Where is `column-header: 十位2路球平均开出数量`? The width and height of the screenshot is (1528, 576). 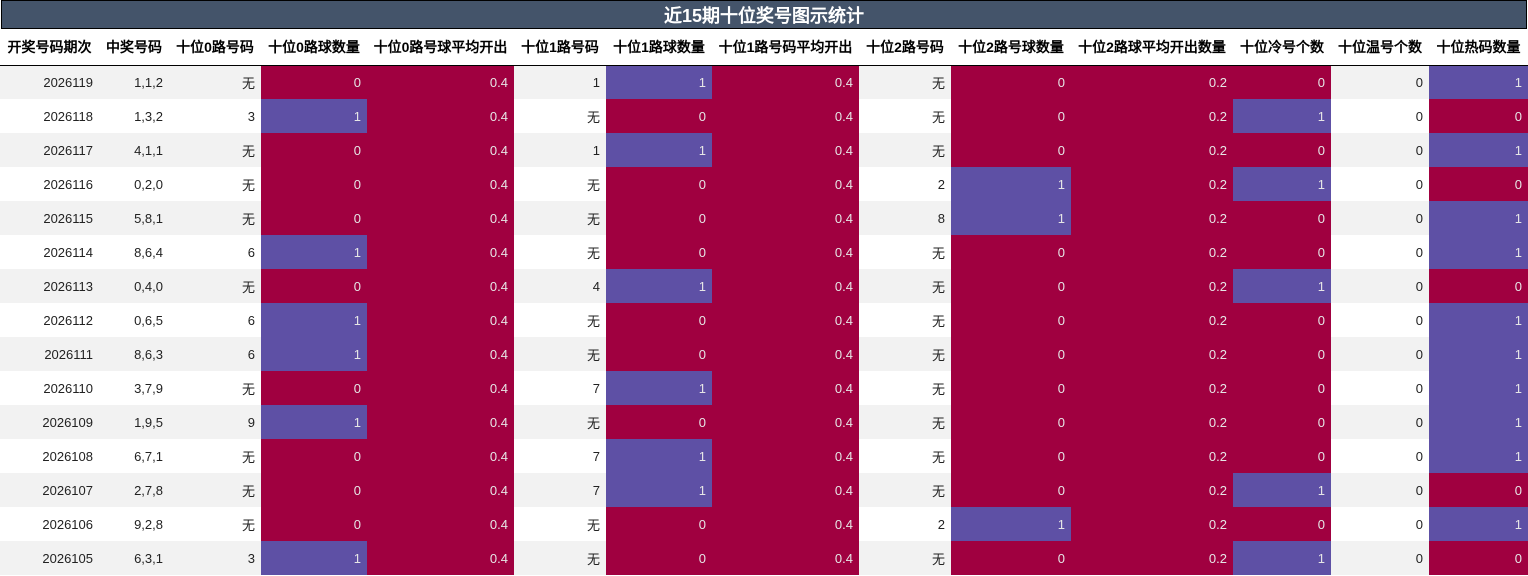 column-header: 十位2路球平均开出数量 is located at coordinates (1152, 48).